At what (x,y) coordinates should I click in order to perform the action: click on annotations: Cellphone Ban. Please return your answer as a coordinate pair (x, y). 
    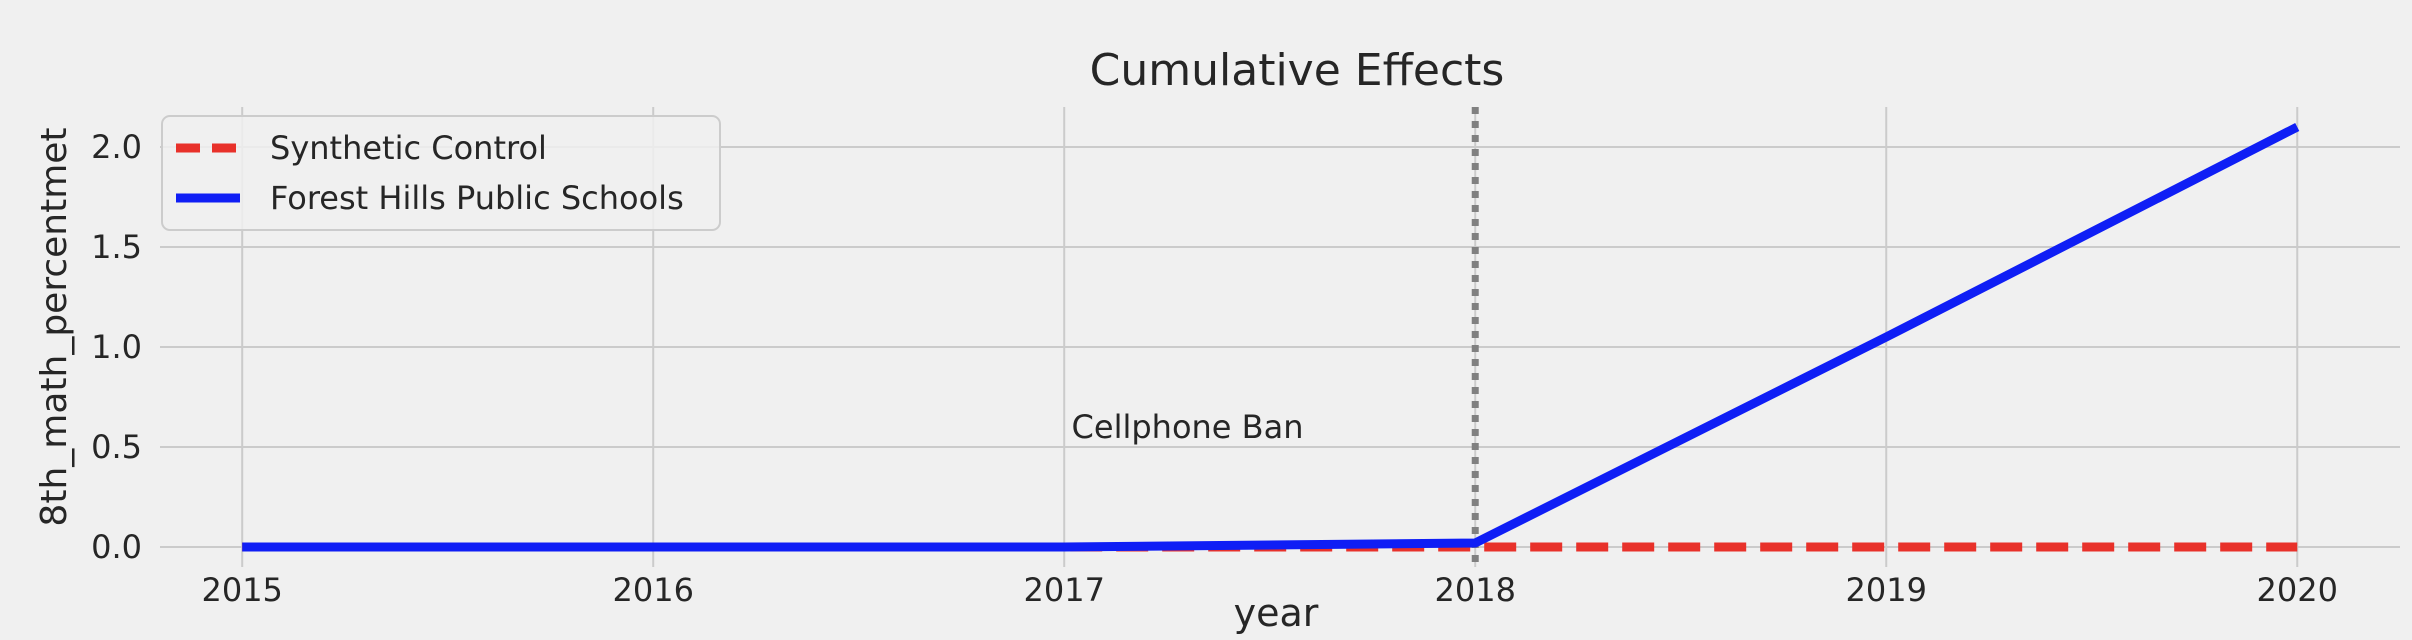
    Looking at the image, I should click on (1188, 427).